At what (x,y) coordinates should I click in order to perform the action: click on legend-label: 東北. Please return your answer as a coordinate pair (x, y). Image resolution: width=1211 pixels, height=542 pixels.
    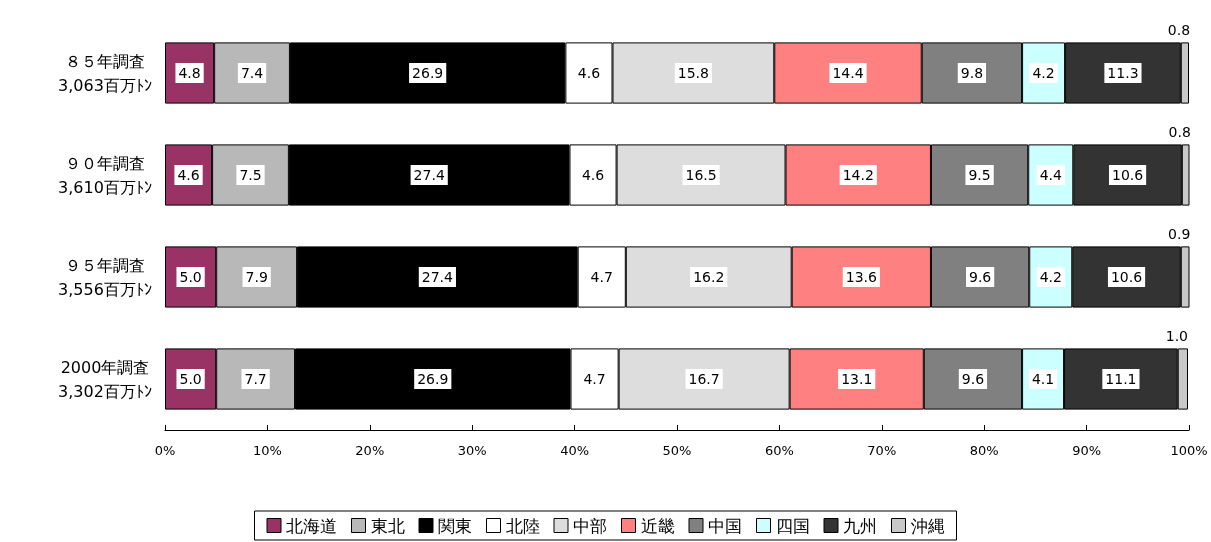
    Looking at the image, I should click on (387, 525).